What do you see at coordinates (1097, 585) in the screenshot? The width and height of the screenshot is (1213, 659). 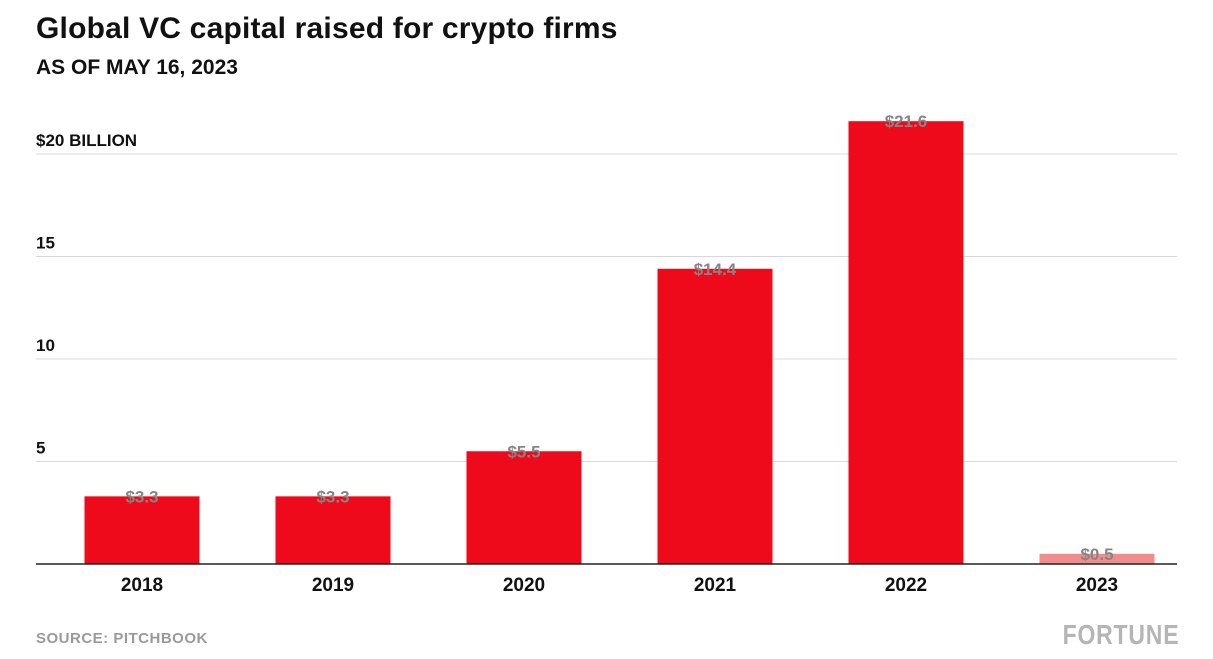 I see `x-tick-label-2023: 2023` at bounding box center [1097, 585].